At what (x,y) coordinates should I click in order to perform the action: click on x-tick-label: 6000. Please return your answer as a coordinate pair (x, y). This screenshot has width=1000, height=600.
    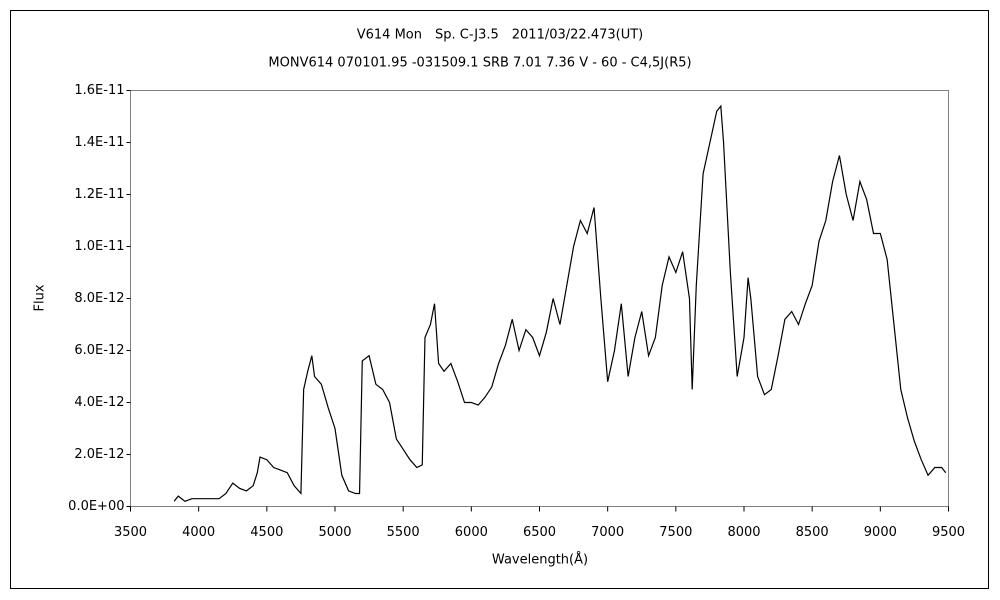
    Looking at the image, I should click on (471, 532).